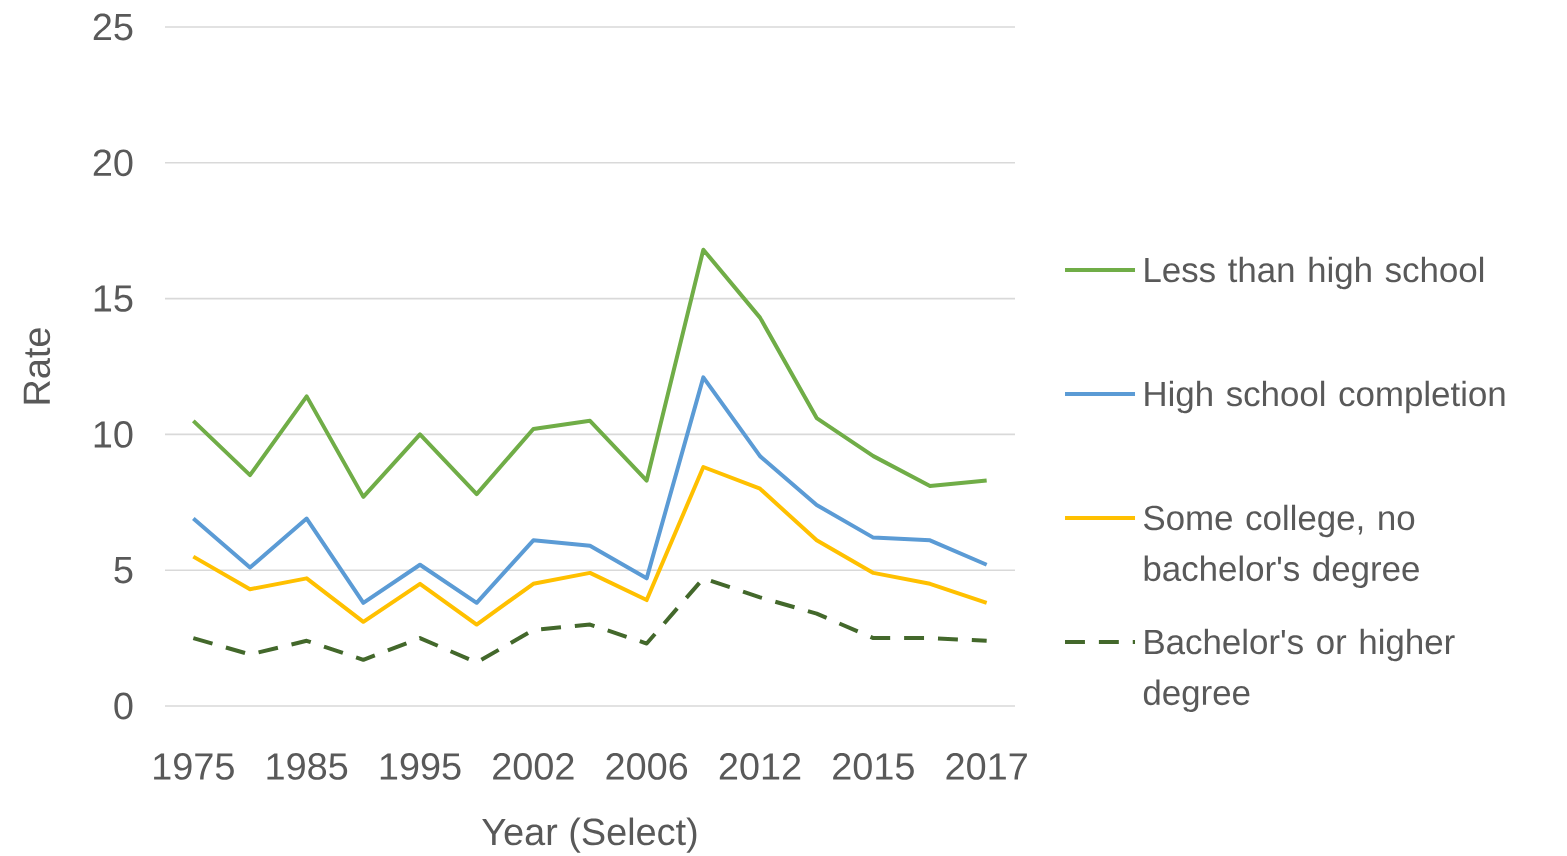 The height and width of the screenshot is (856, 1567). I want to click on y-tick-label: 0, so click(123, 706).